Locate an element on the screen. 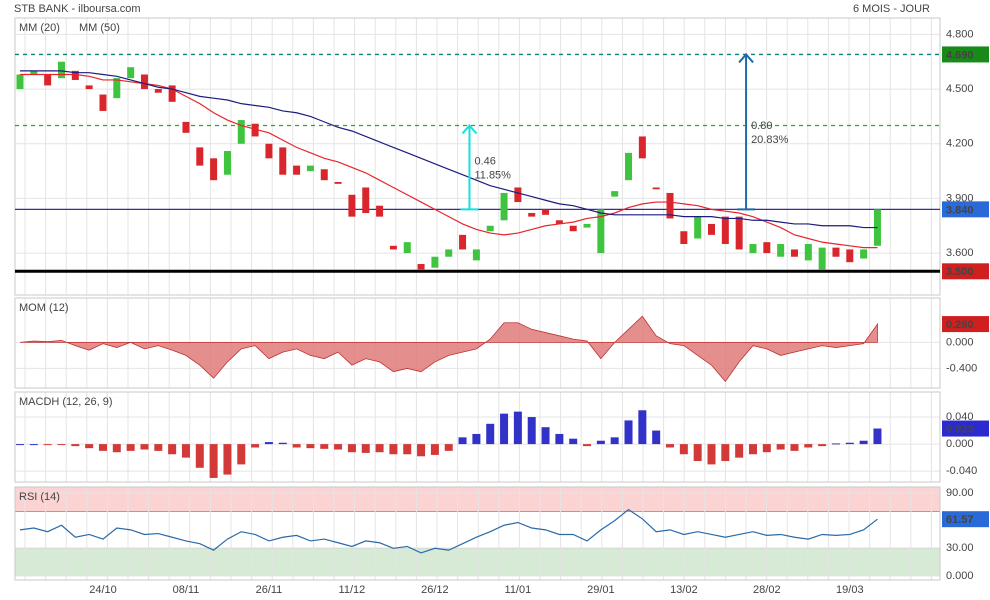 The width and height of the screenshot is (990, 600). measure-value: 0.46 is located at coordinates (484, 161).